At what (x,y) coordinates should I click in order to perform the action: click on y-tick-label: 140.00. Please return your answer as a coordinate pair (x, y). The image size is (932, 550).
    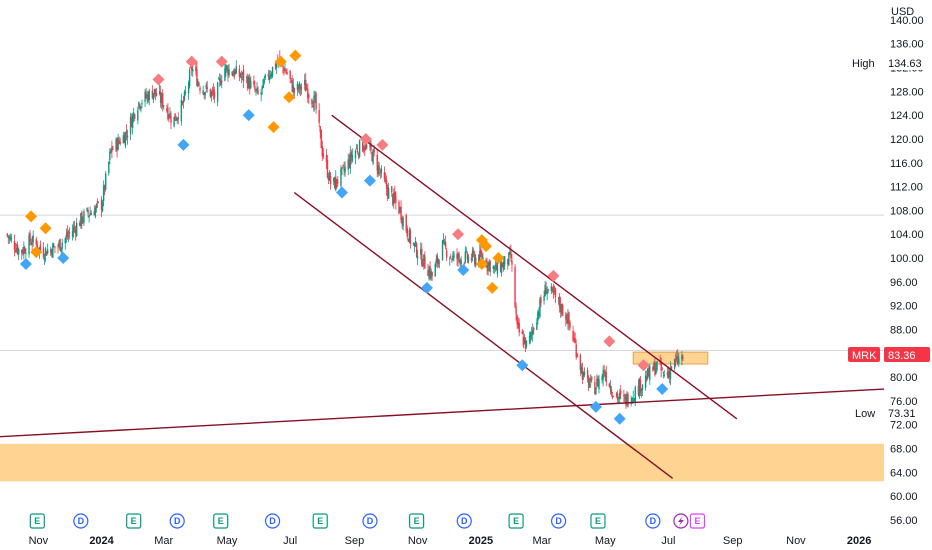
    Looking at the image, I should click on (907, 21).